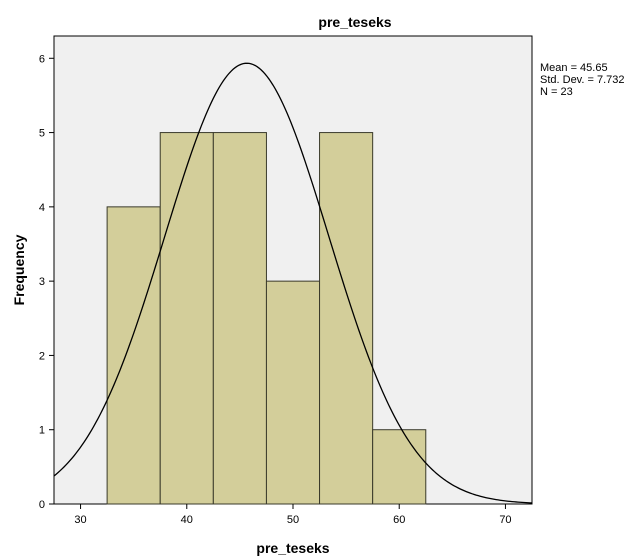 Image resolution: width=638 pixels, height=556 pixels. What do you see at coordinates (574, 68) in the screenshot?
I see `stat-mean: Mean = 45.65` at bounding box center [574, 68].